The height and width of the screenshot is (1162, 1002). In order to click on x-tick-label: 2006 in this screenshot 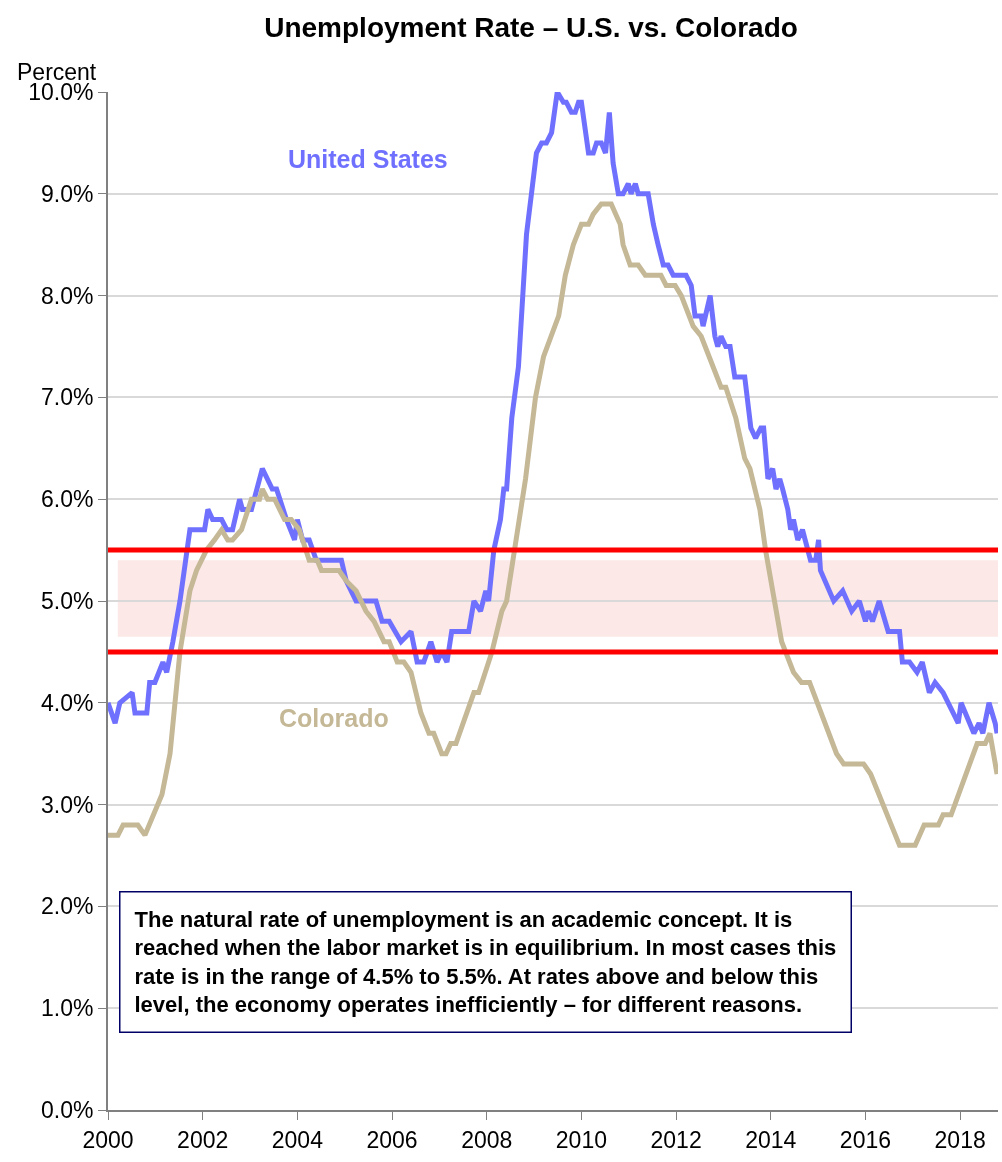, I will do `click(392, 1139)`.